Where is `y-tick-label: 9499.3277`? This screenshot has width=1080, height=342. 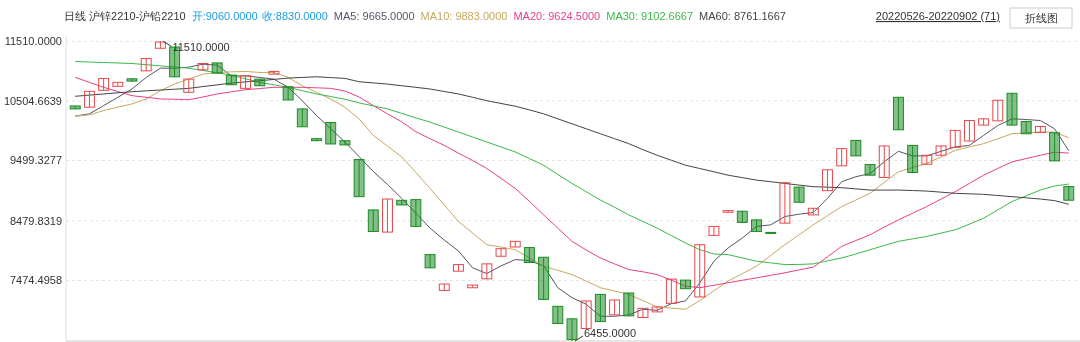 y-tick-label: 9499.3277 is located at coordinates (36, 160).